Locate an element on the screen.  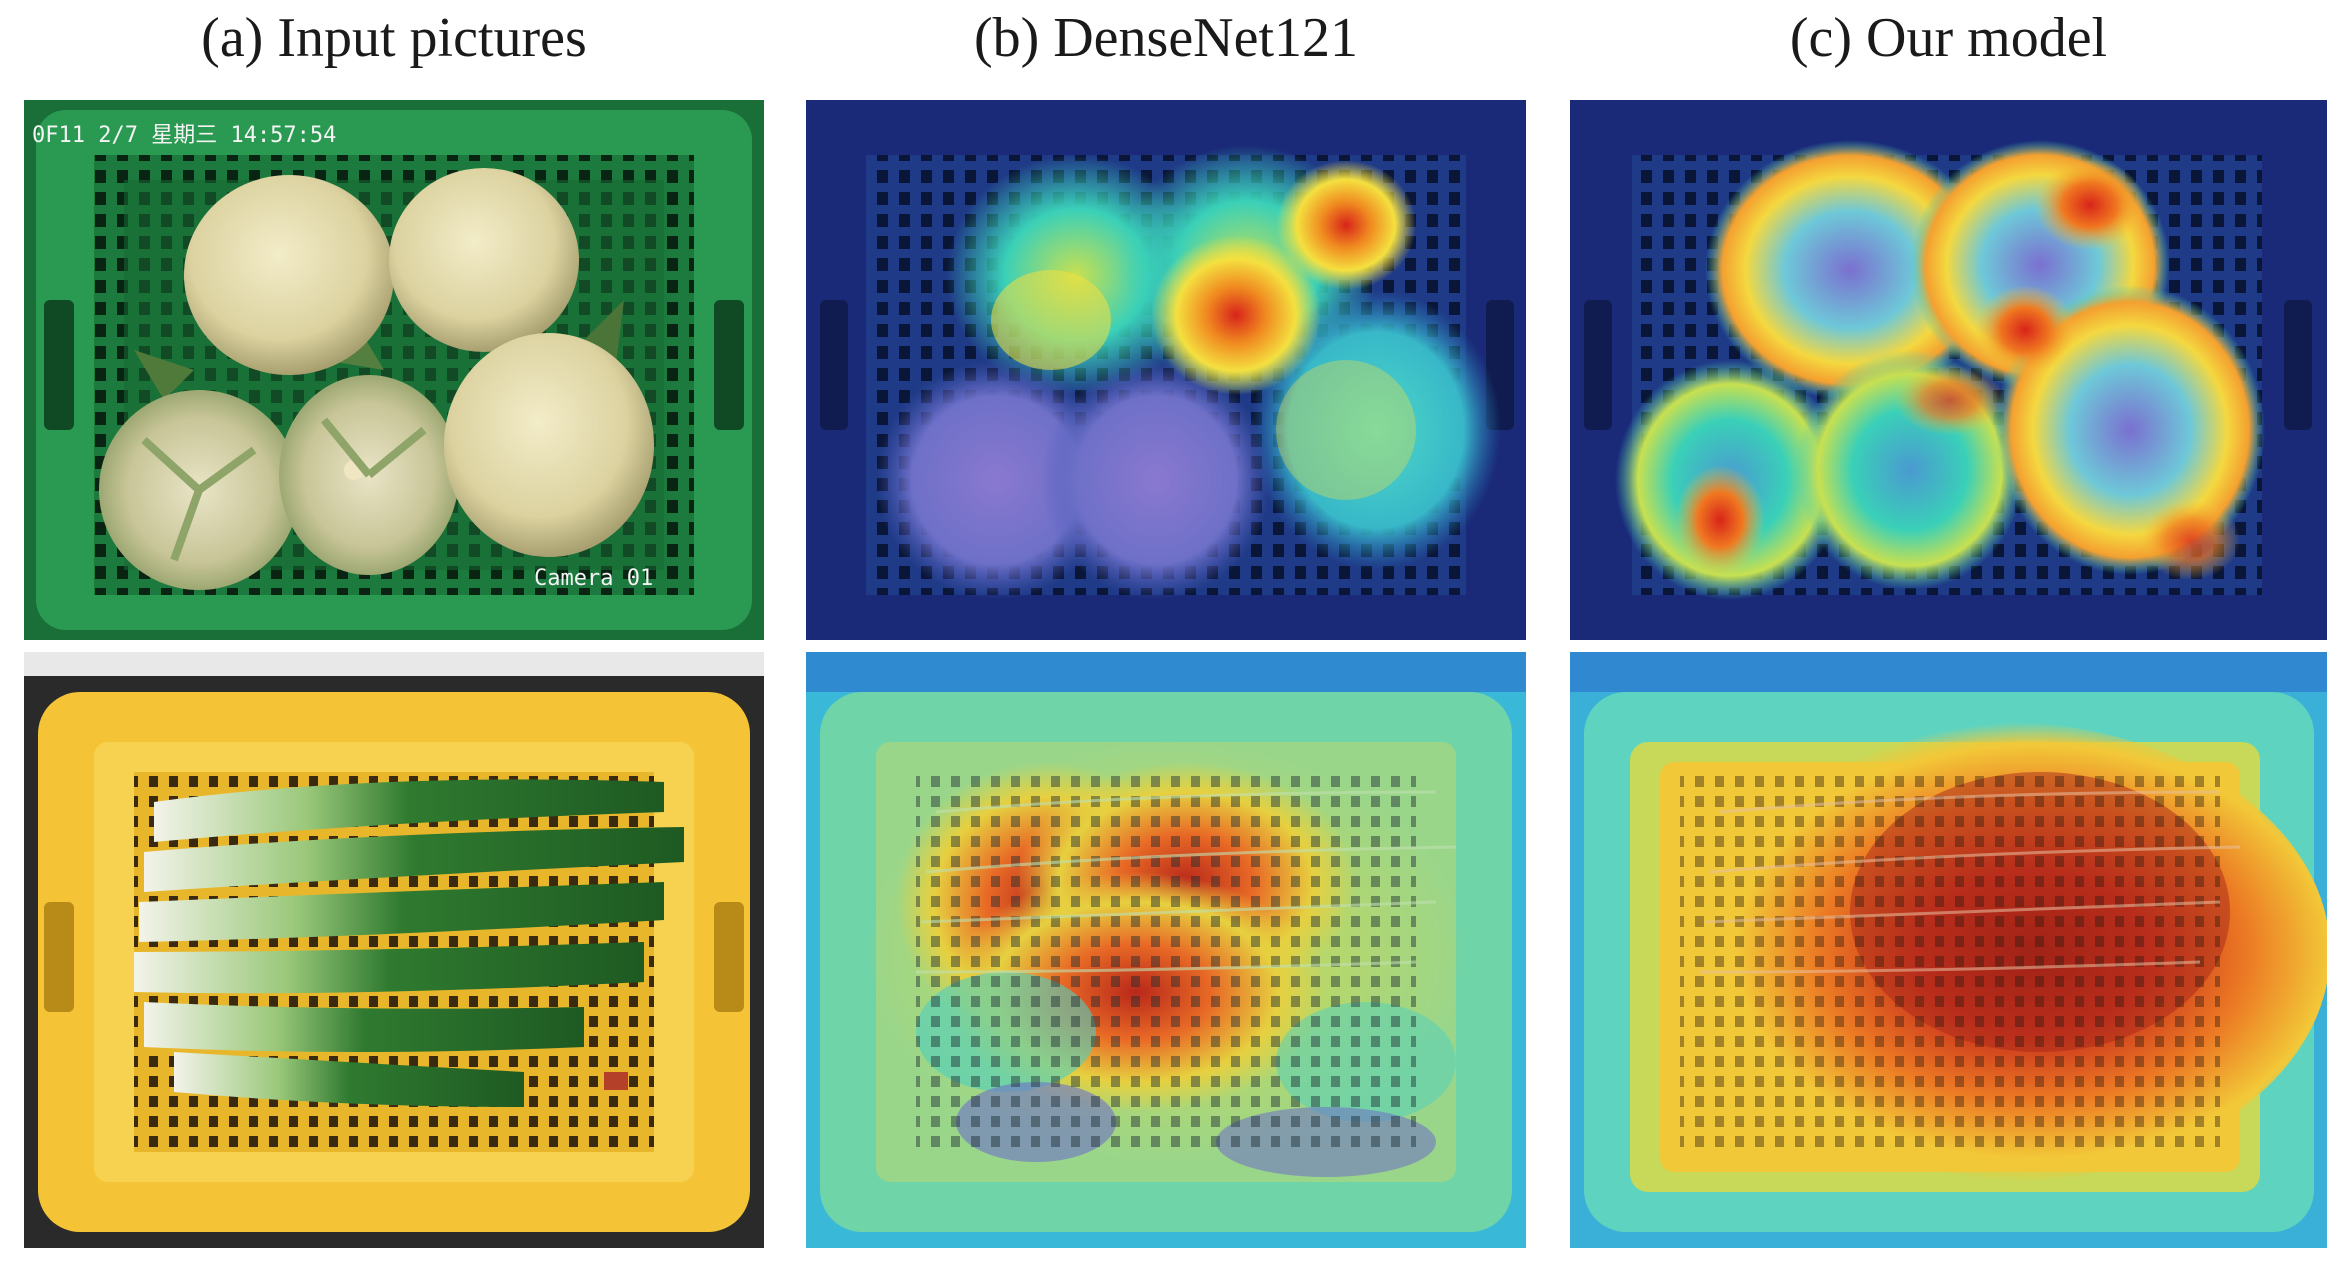
column-title-input: (a) Input pictures is located at coordinates (394, 38).